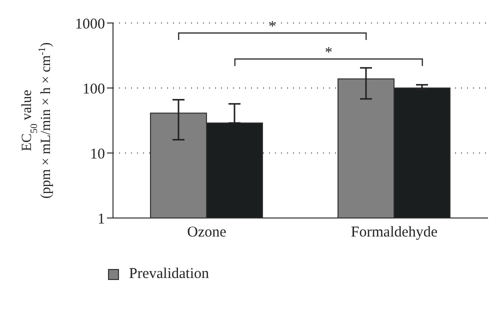  Describe the element at coordinates (169, 274) in the screenshot. I see `legend-label: Prevalidation` at that location.